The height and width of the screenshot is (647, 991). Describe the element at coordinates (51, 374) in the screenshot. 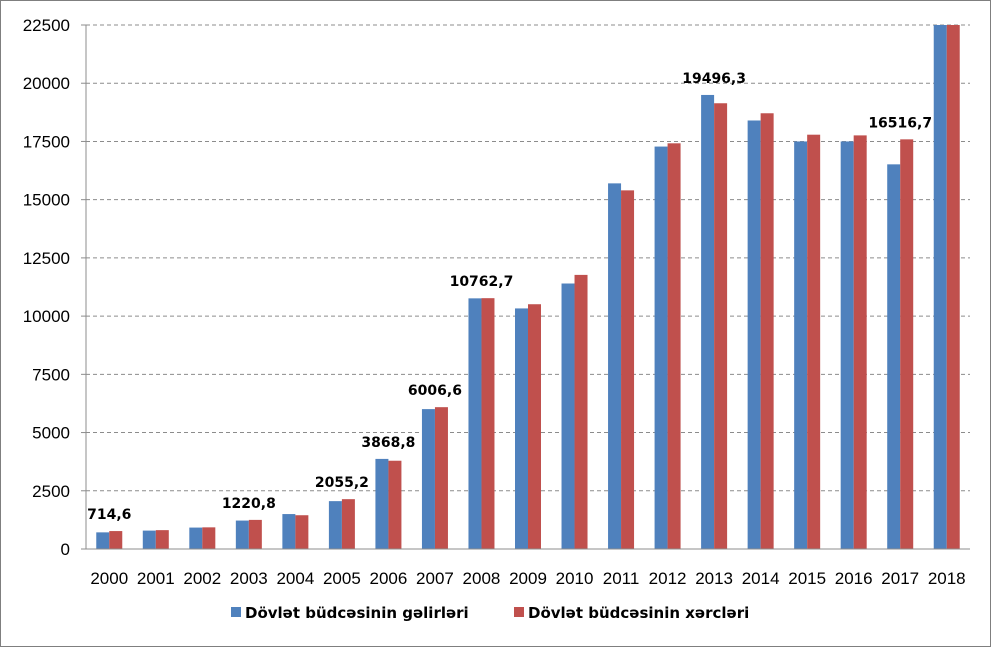

I see `y-tick-label: 7500` at that location.